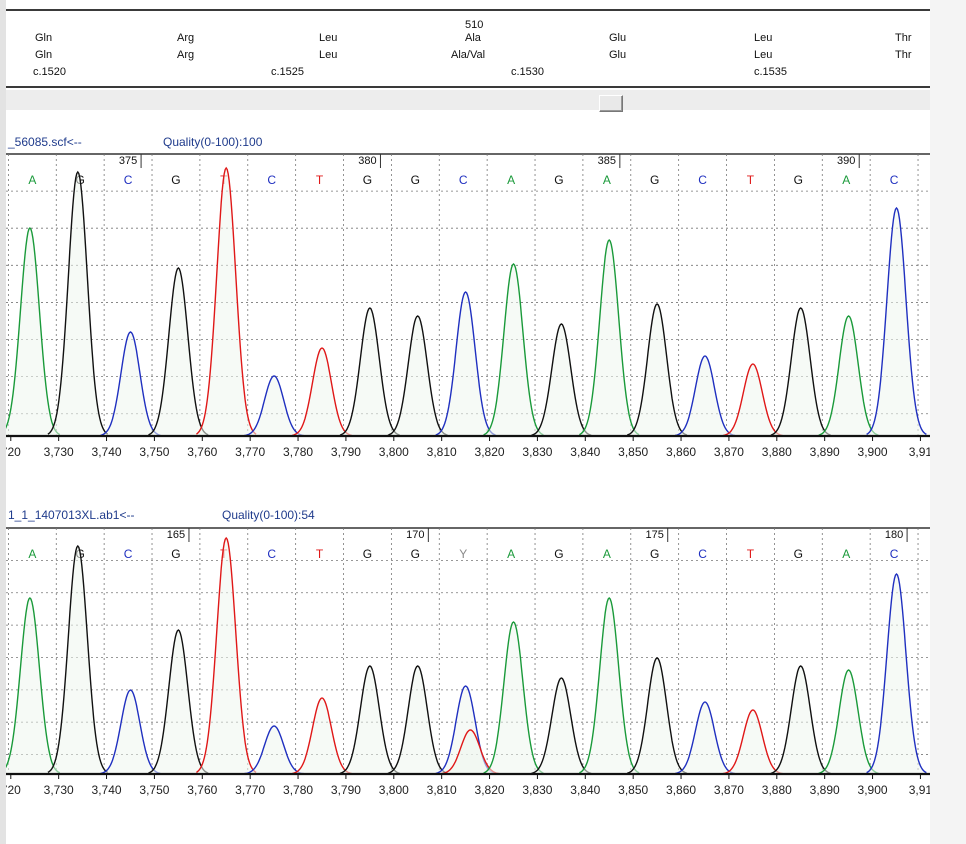 The height and width of the screenshot is (844, 966). Describe the element at coordinates (558, 554) in the screenshot. I see `base-call-12: G` at that location.